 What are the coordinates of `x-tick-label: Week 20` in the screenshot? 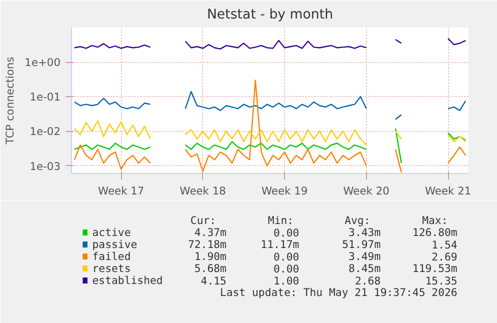 It's located at (366, 191).